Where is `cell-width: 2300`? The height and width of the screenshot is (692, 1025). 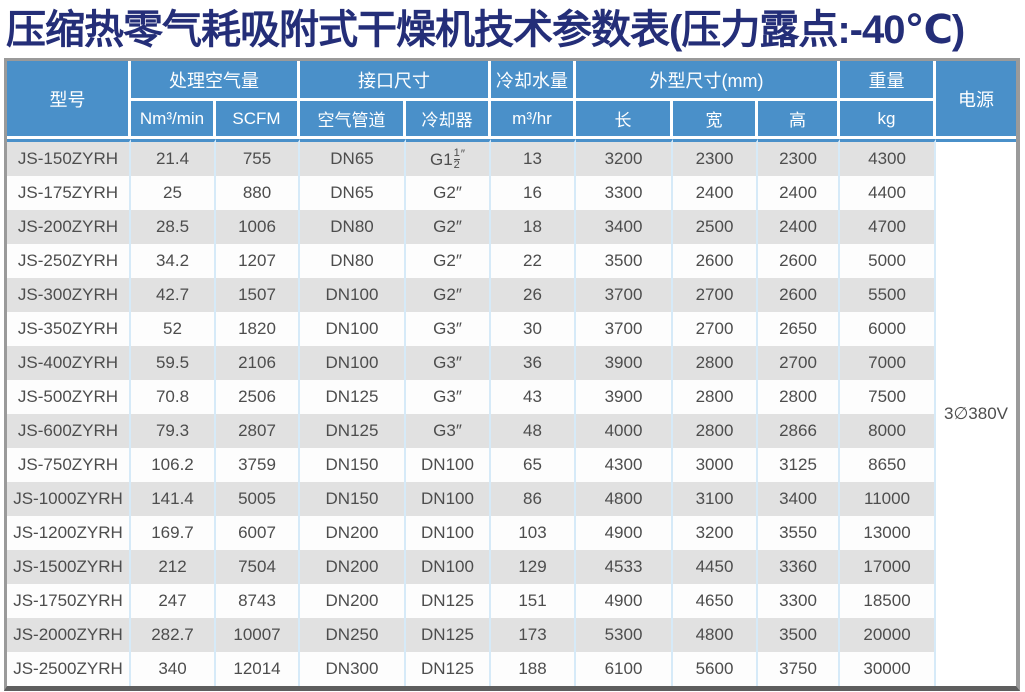
cell-width: 2300 is located at coordinates (715, 157).